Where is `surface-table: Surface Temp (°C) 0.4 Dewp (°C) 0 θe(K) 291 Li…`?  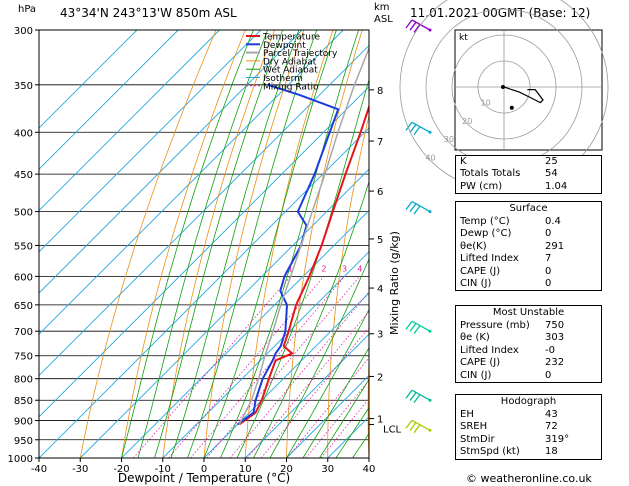 surface-table: Surface Temp (°C) 0.4 Dewp (°C) 0 θe(K) 291 Li… is located at coordinates (528, 246).